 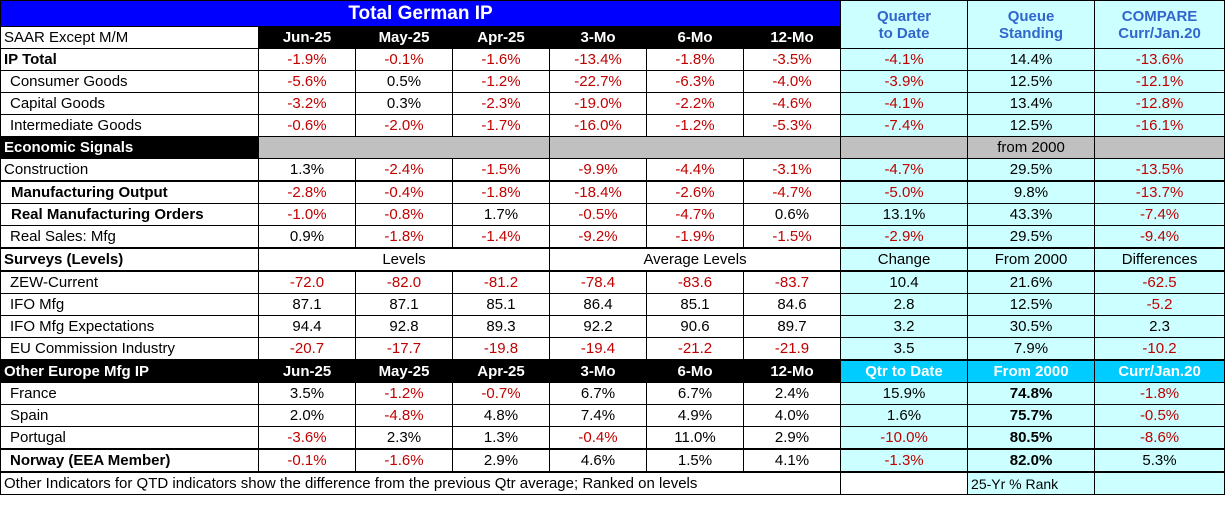 I want to click on row-label: ZEW-Current, so click(x=129, y=282).